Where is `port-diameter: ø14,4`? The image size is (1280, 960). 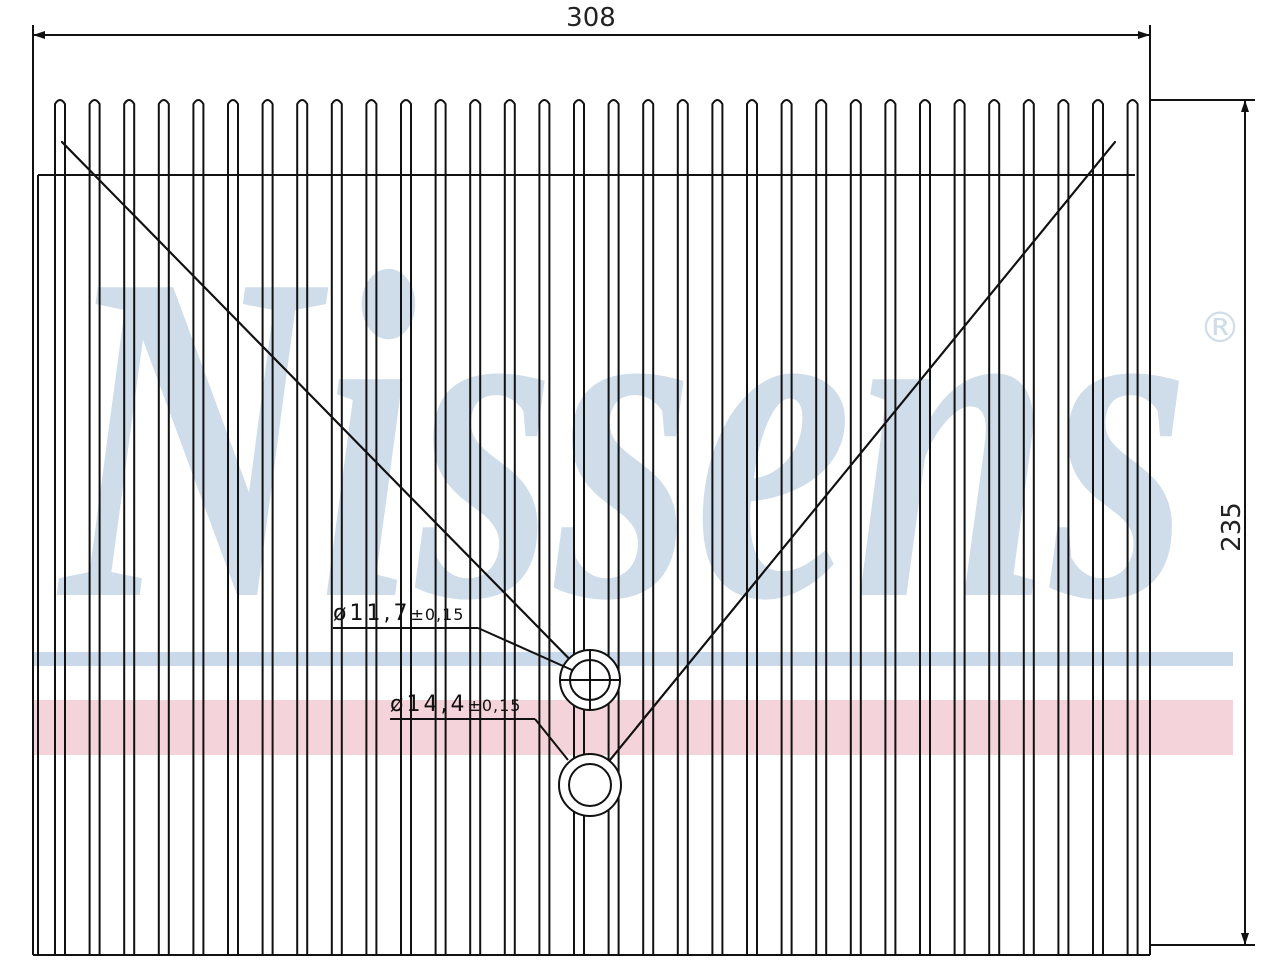 port-diameter: ø14,4 is located at coordinates (428, 704).